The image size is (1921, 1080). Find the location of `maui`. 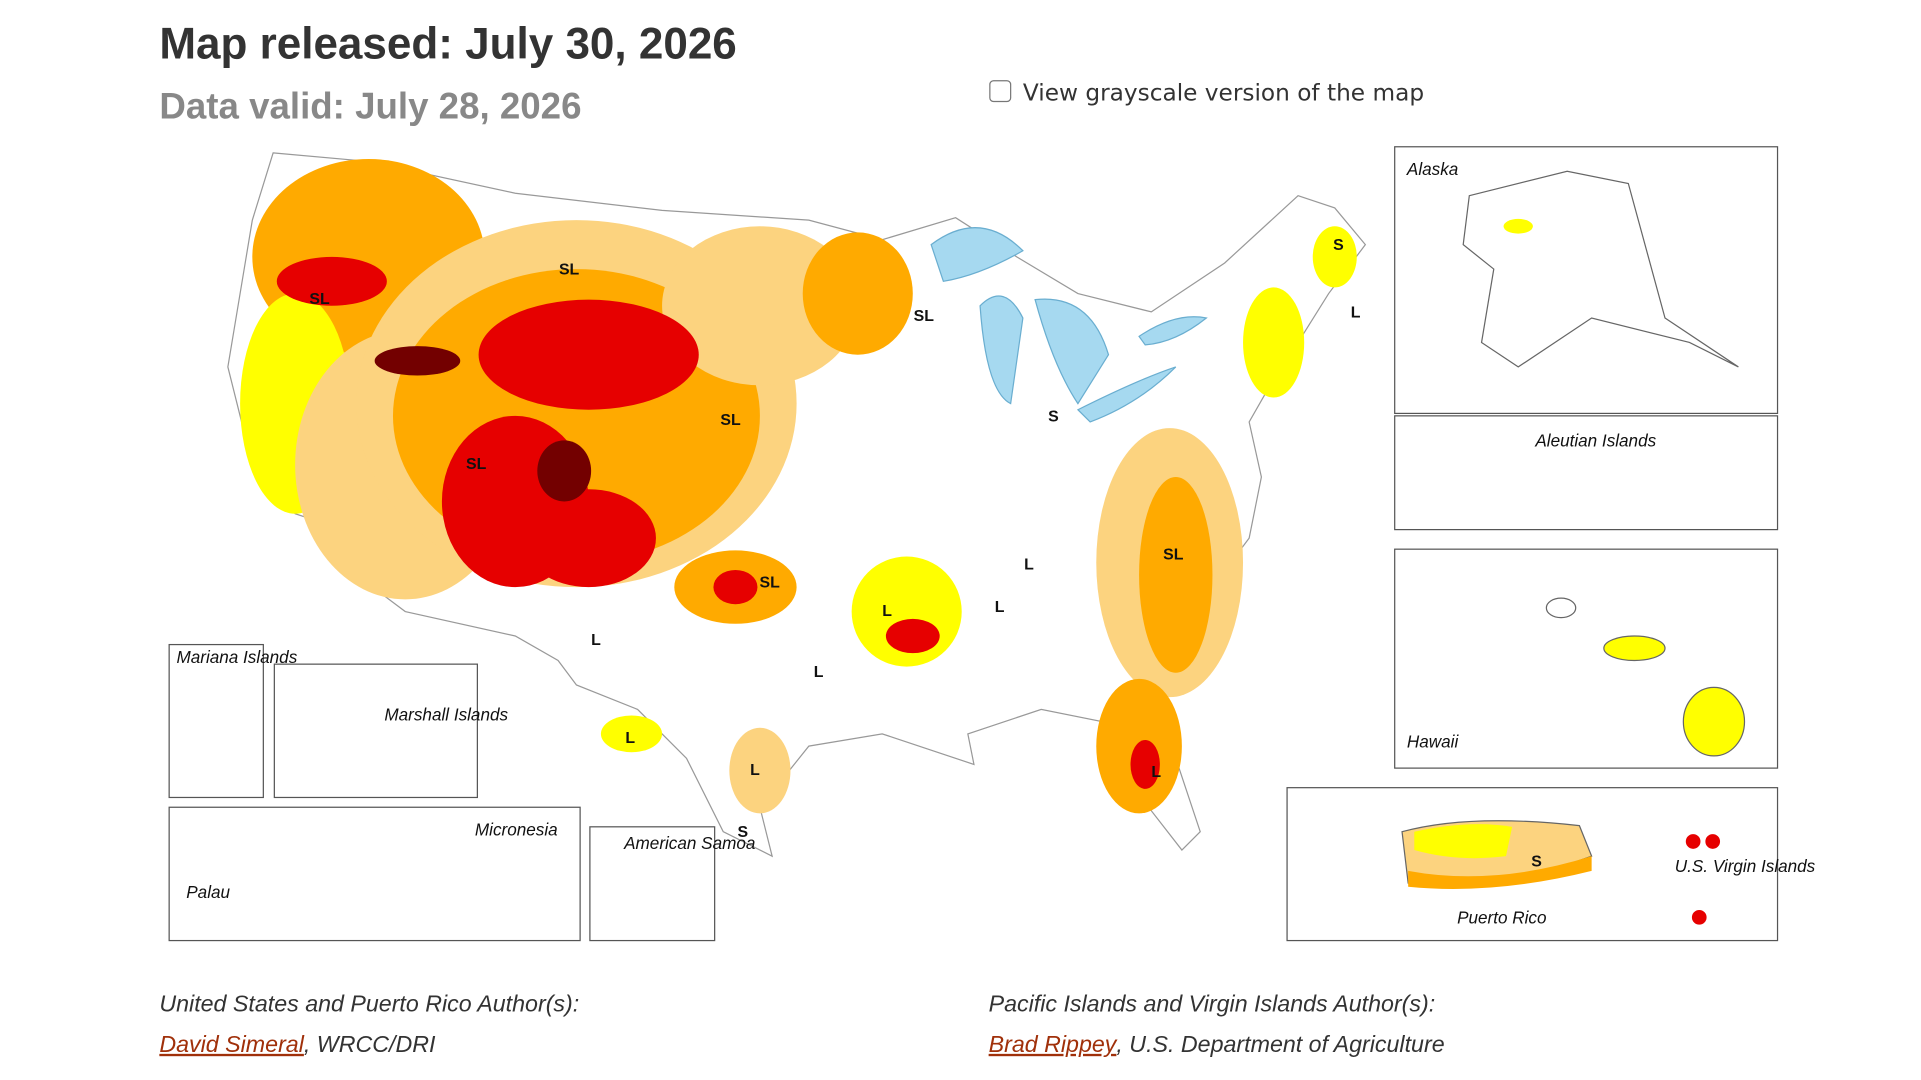

maui is located at coordinates (1634, 648).